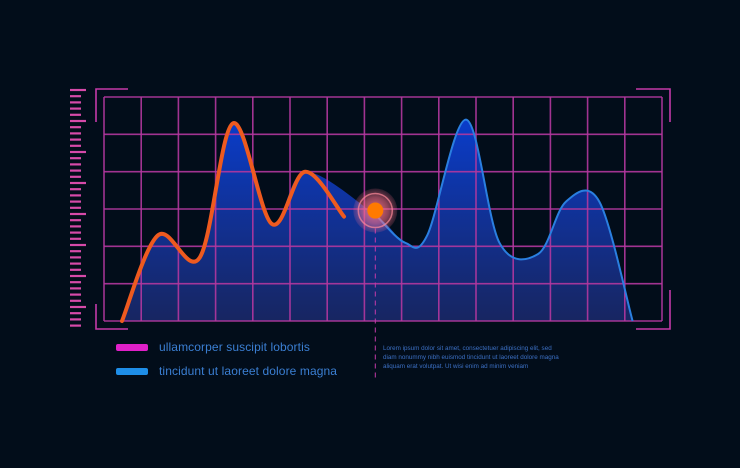 This screenshot has width=740, height=468. Describe the element at coordinates (653, 310) in the screenshot. I see `frame-corner-bottom-right` at that location.